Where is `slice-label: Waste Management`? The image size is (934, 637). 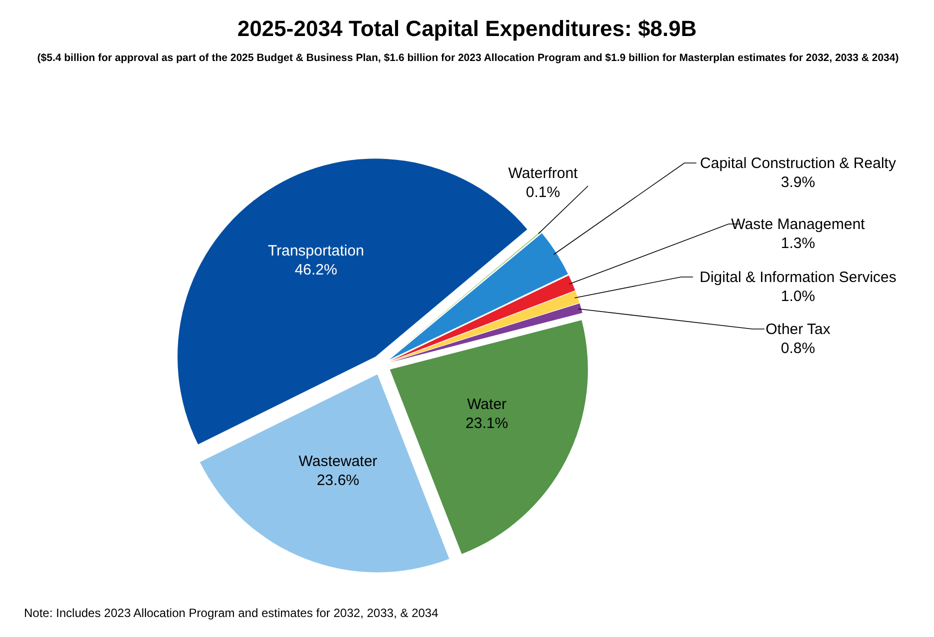
slice-label: Waste Management is located at coordinates (798, 224).